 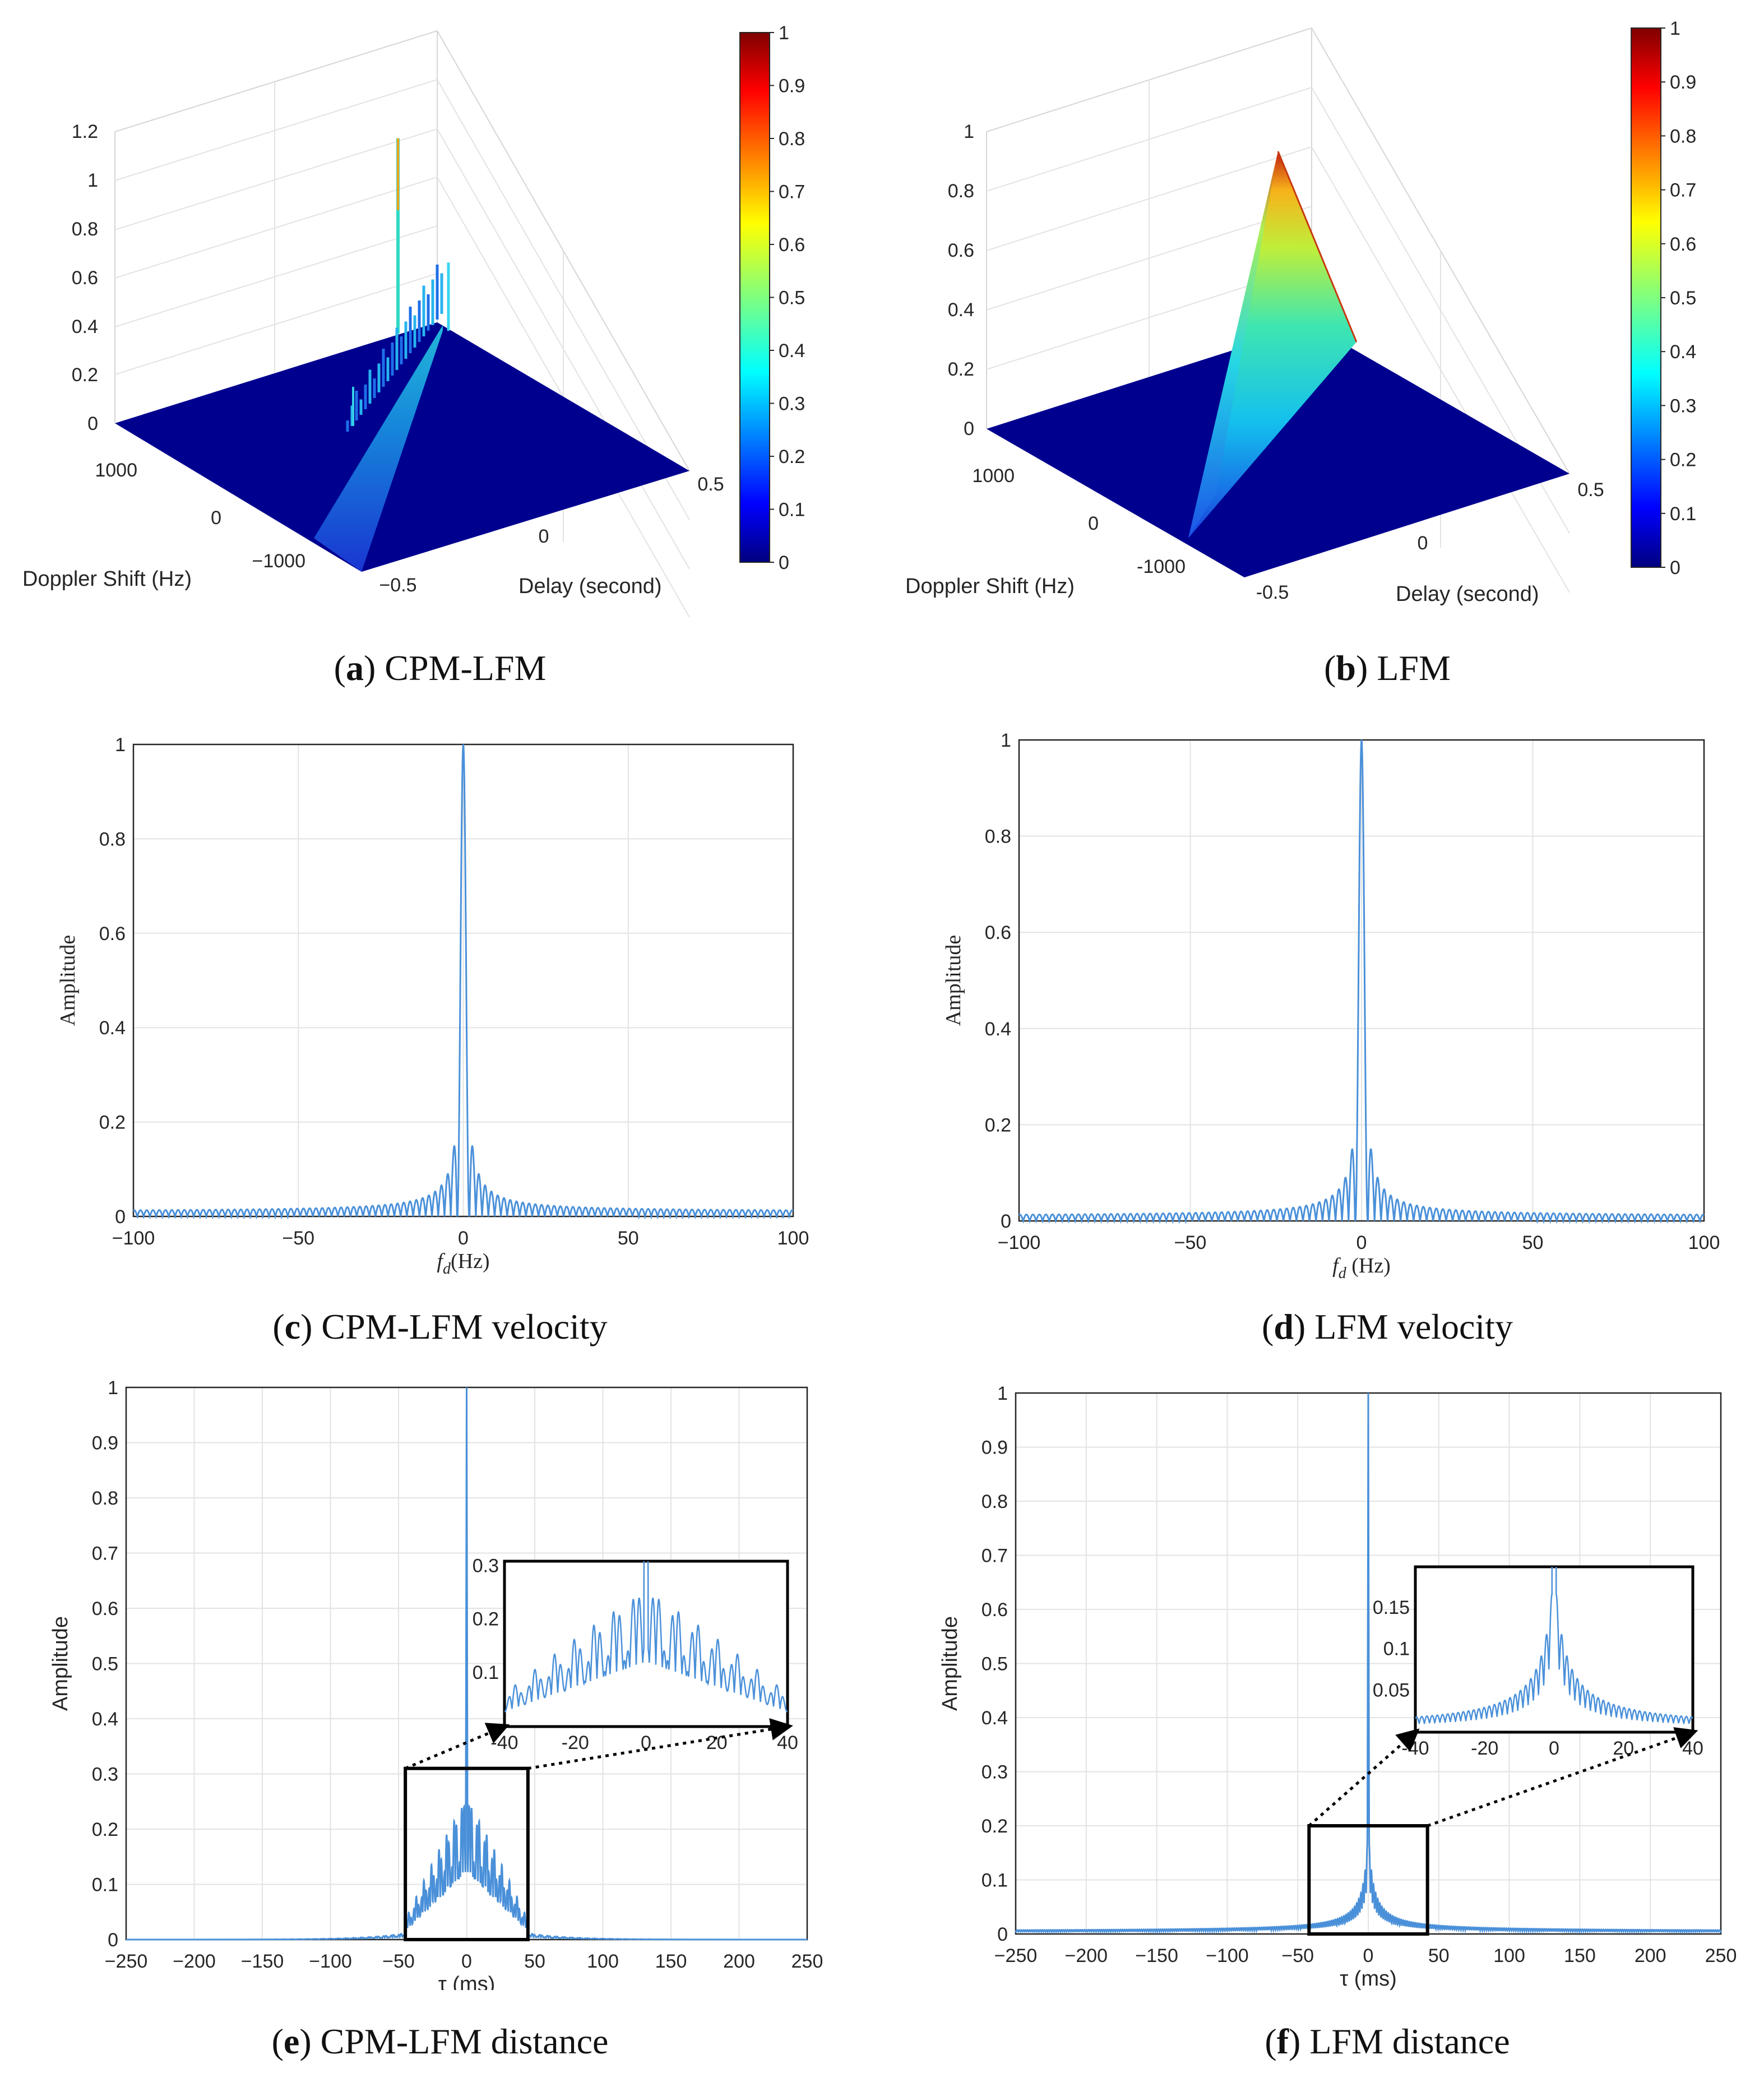 I want to click on colorbar-tick-label: 0.7, so click(x=1683, y=190).